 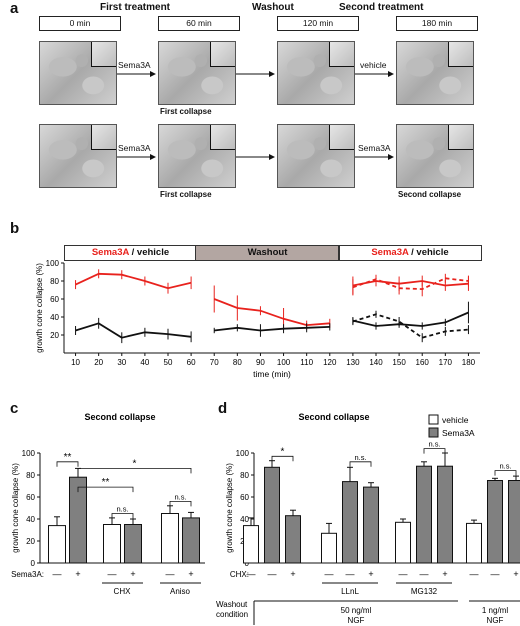 I want to click on timepoint-box-0: 0 min, so click(x=80, y=23).